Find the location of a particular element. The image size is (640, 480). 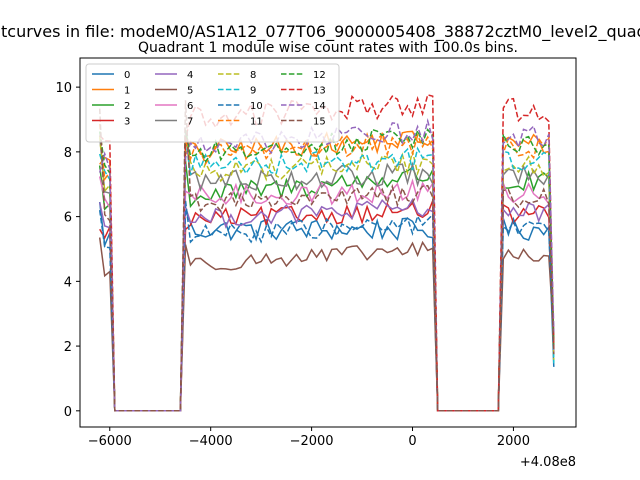

x-tick-label: −4000 is located at coordinates (211, 441).